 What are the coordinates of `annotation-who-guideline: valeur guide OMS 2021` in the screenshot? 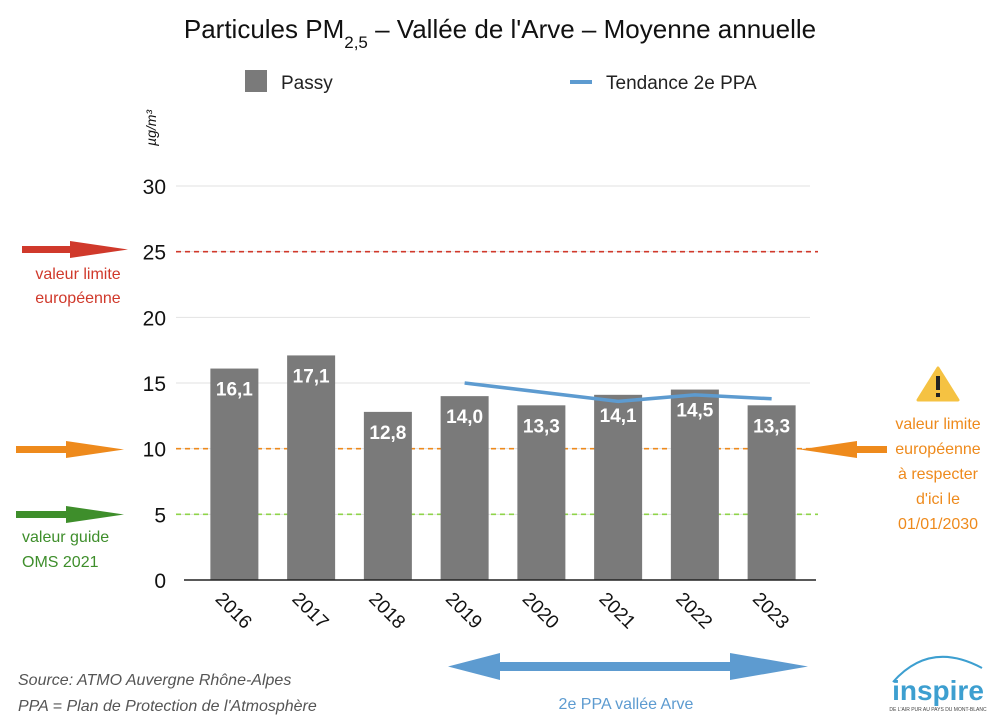 It's located at (70, 538).